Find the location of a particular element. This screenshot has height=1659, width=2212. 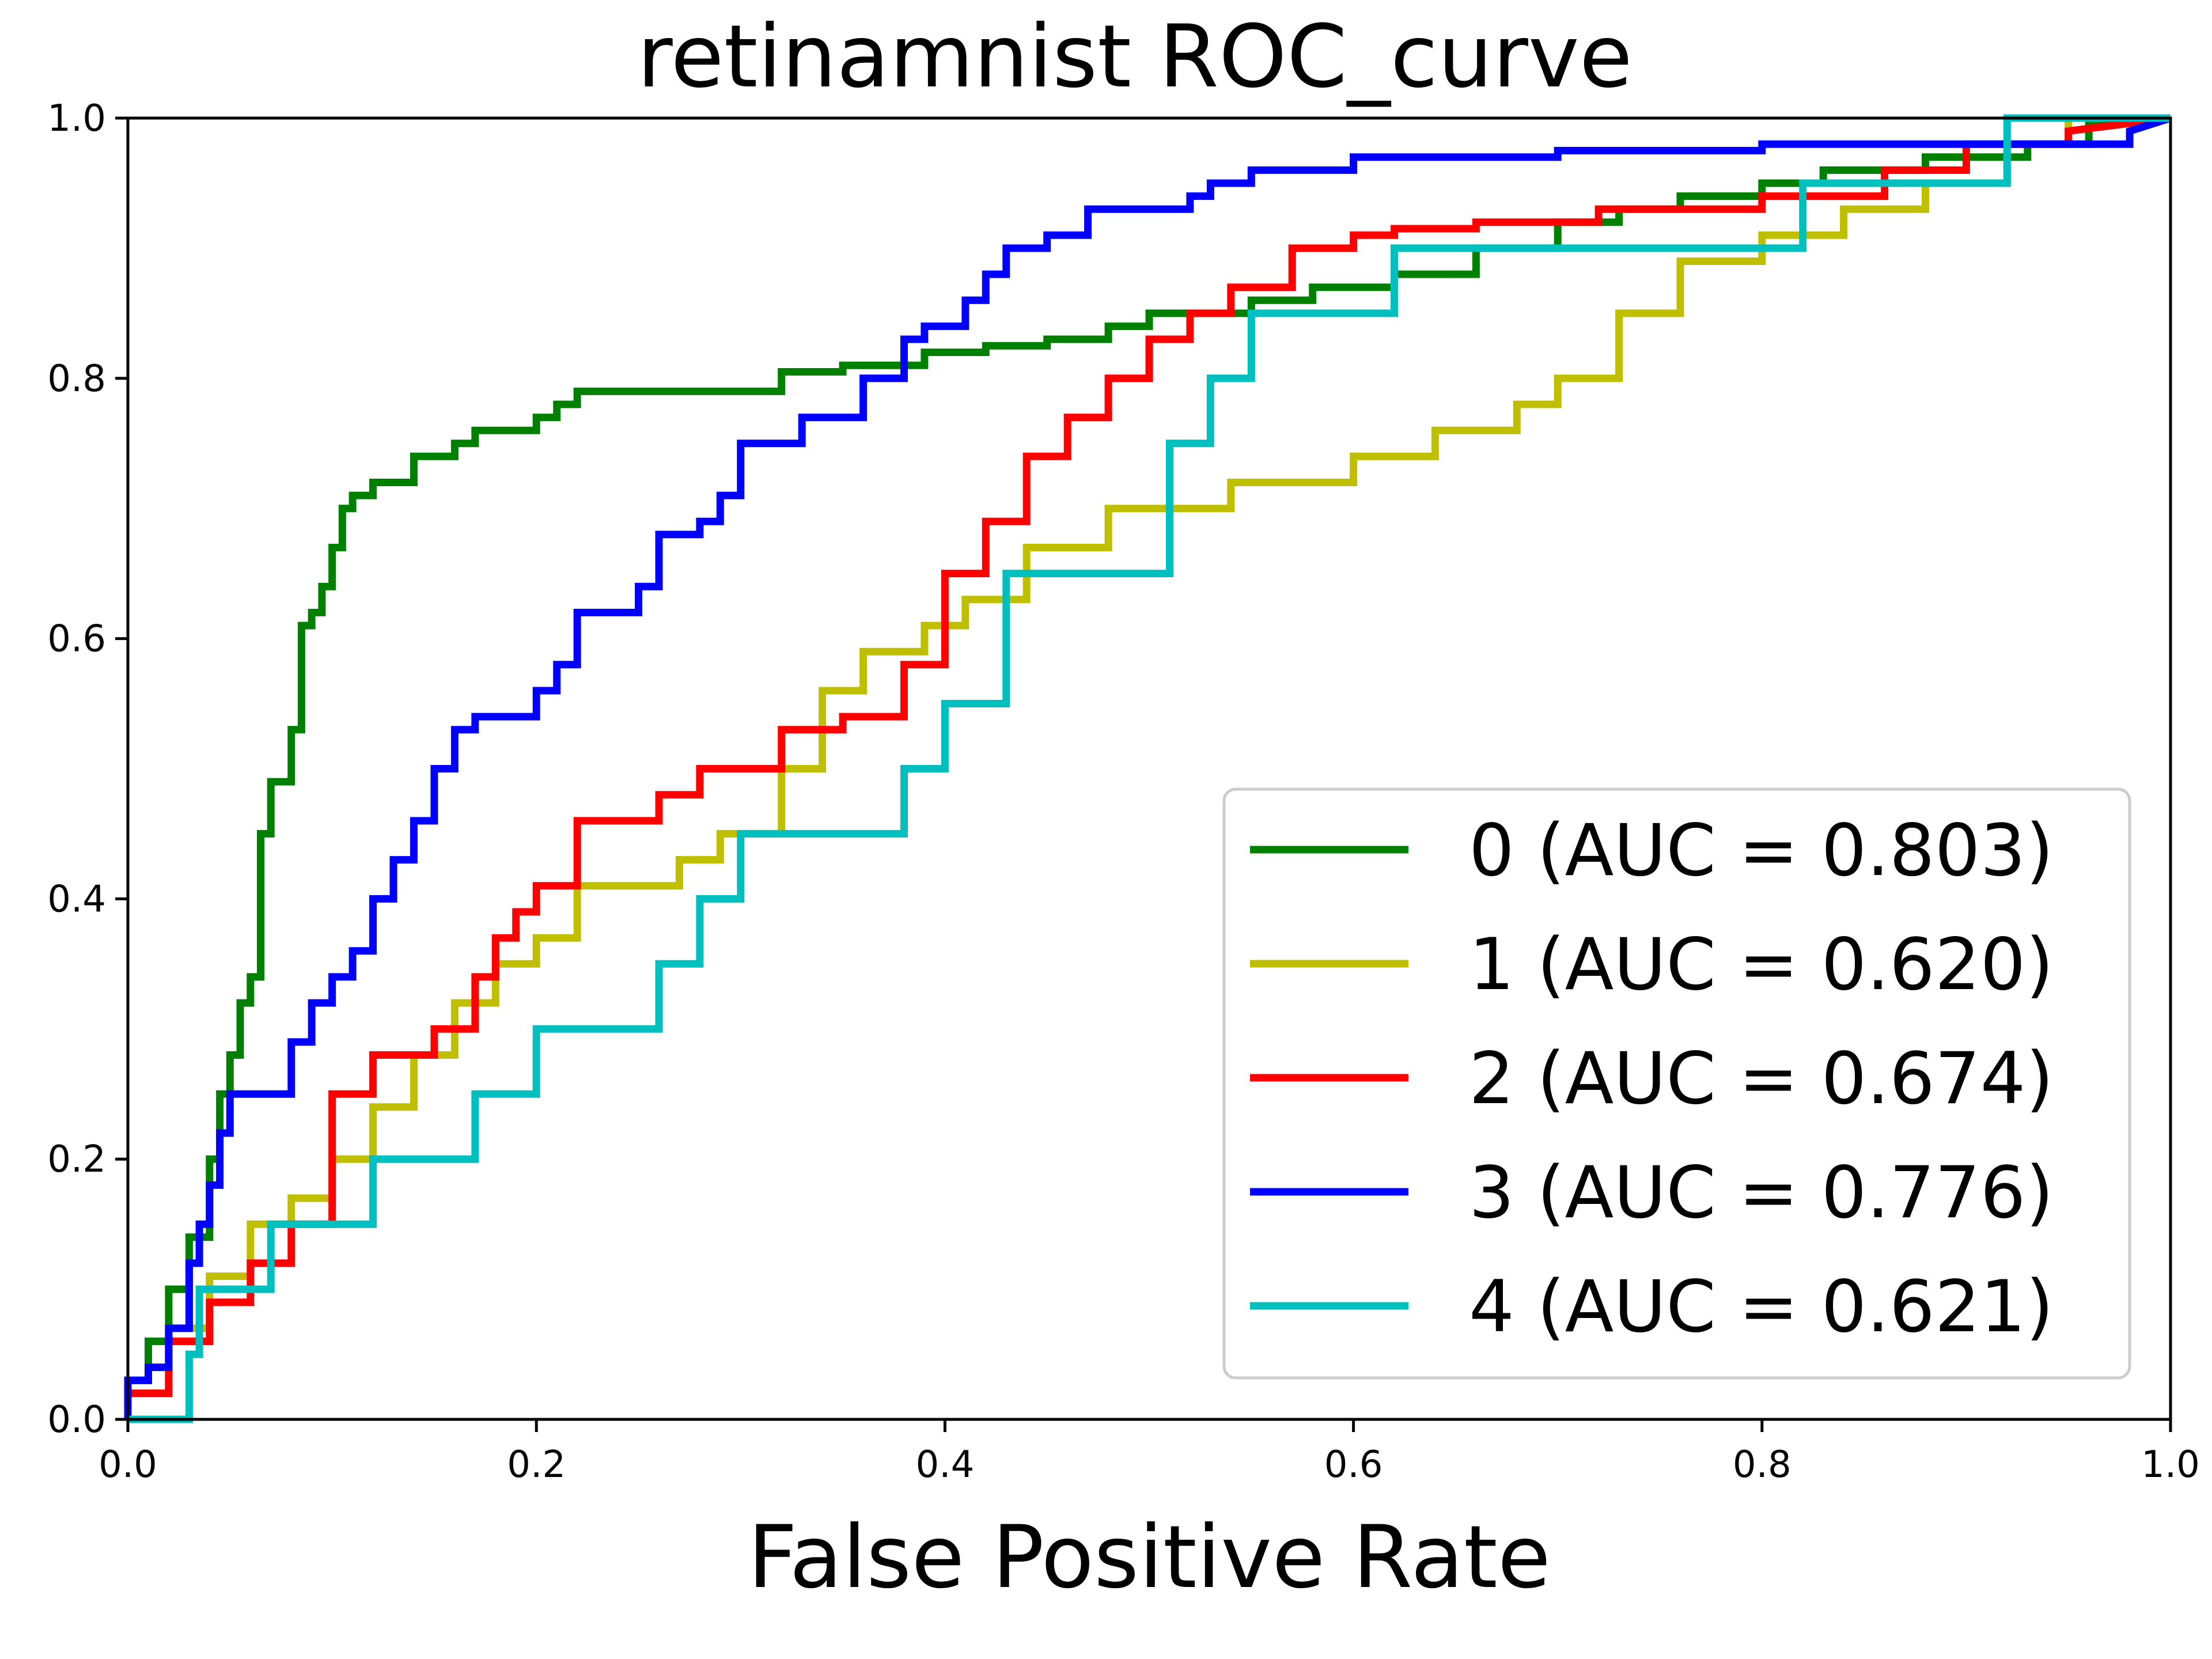

y-tick-label: 0.6 is located at coordinates (76, 639).